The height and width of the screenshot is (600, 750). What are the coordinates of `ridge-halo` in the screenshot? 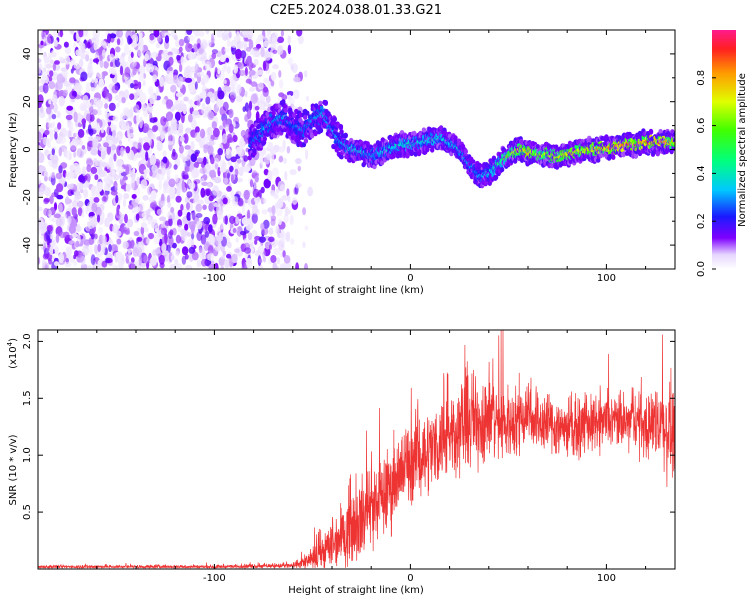 It's located at (341, 127).